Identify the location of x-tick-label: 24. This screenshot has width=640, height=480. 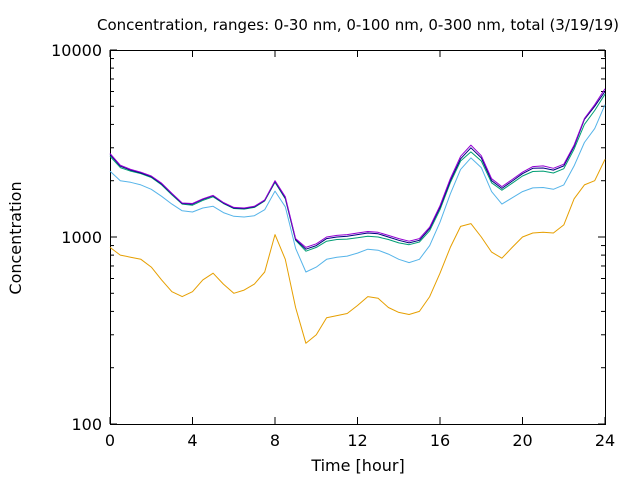
(605, 440).